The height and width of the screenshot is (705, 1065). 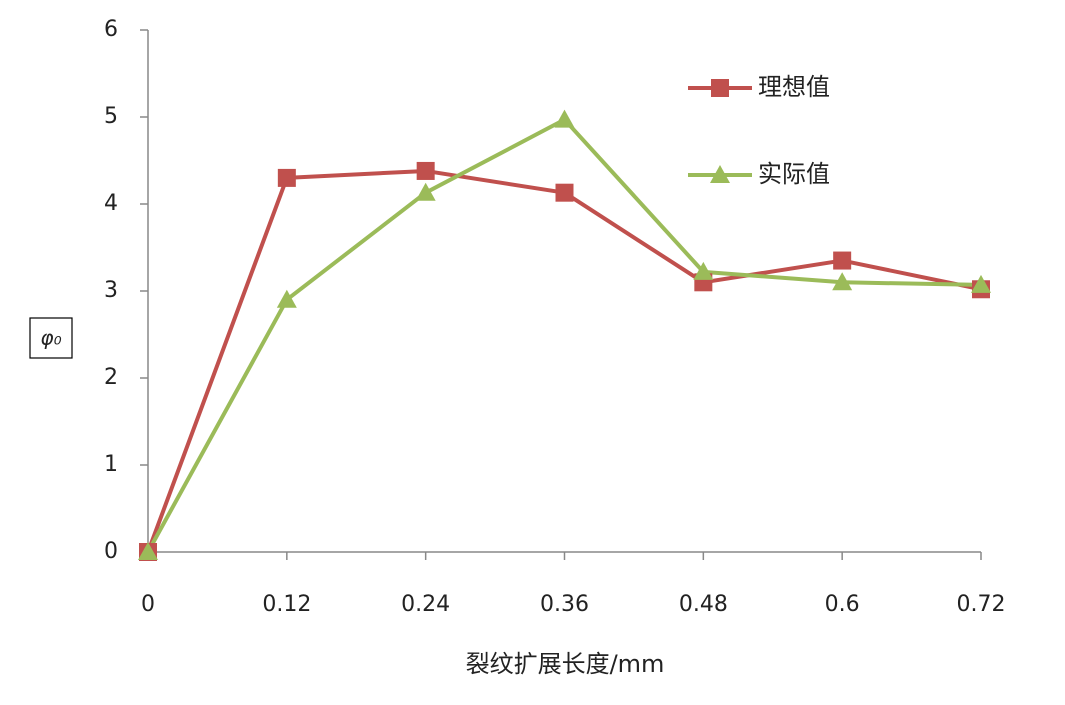 I want to click on y-axis-label: φ₀, so click(x=50, y=338).